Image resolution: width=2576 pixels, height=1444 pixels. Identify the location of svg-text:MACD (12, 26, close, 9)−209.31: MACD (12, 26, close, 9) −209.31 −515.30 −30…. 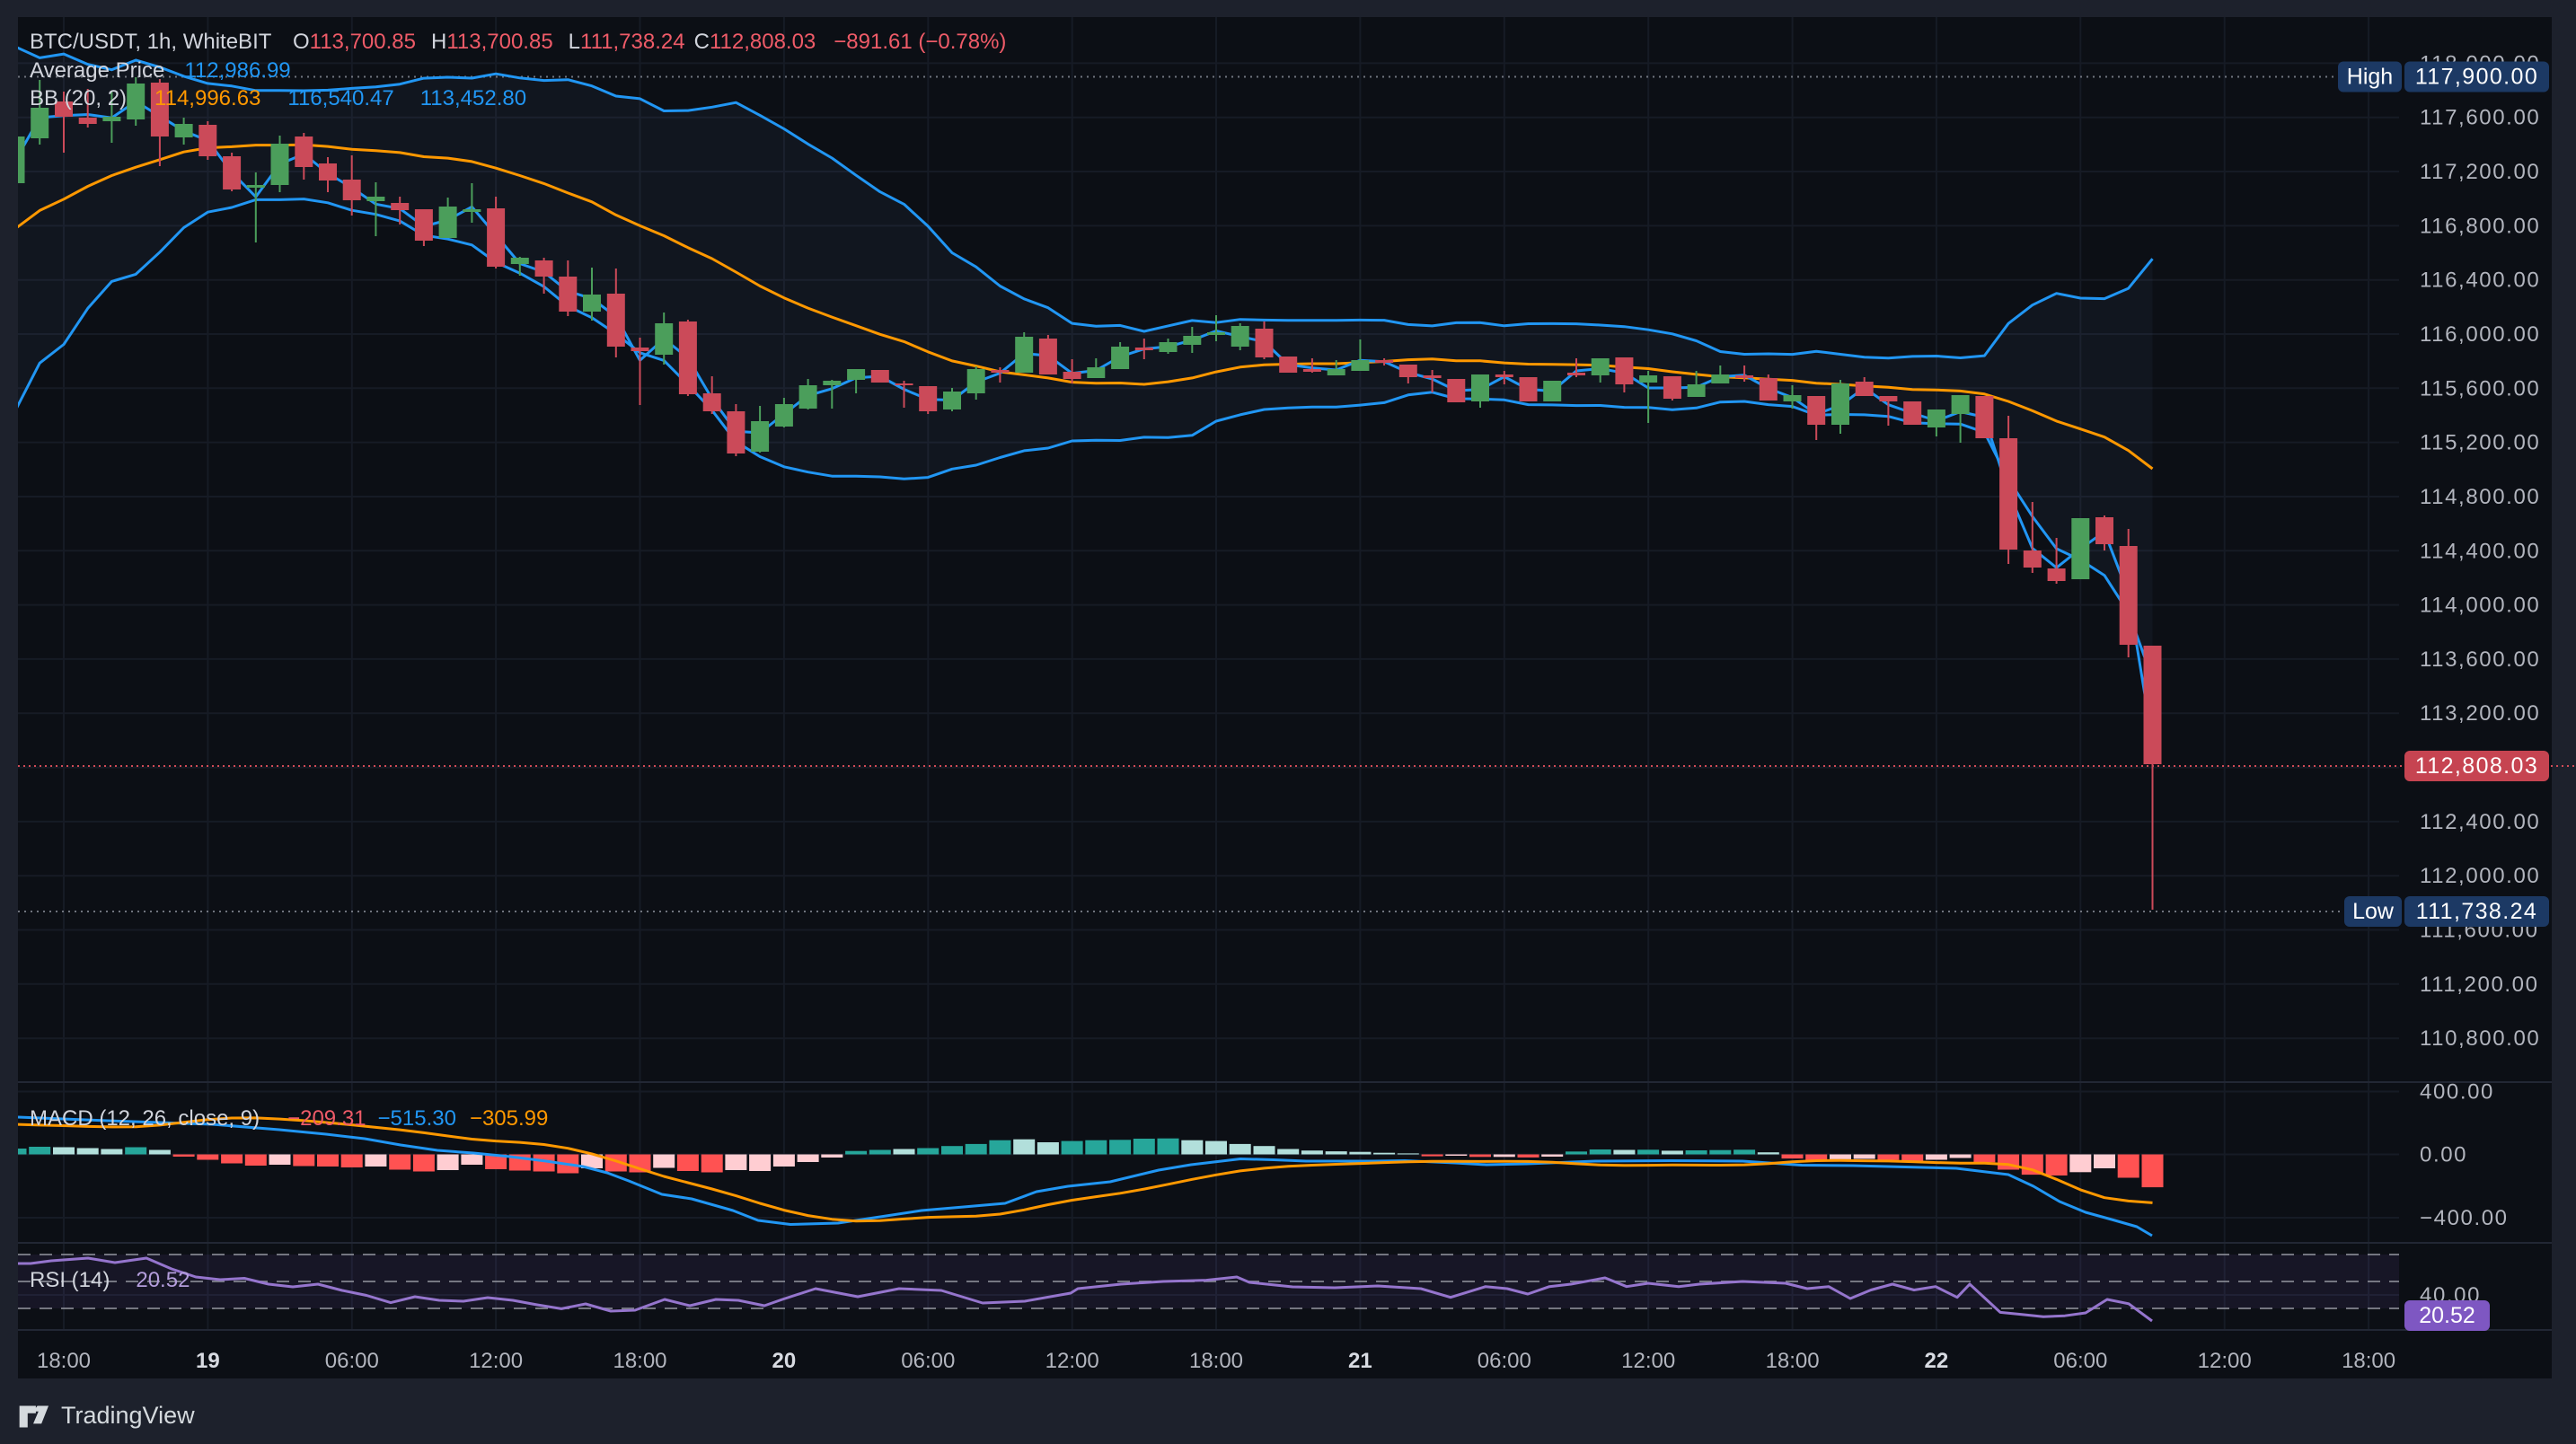
(289, 1118).